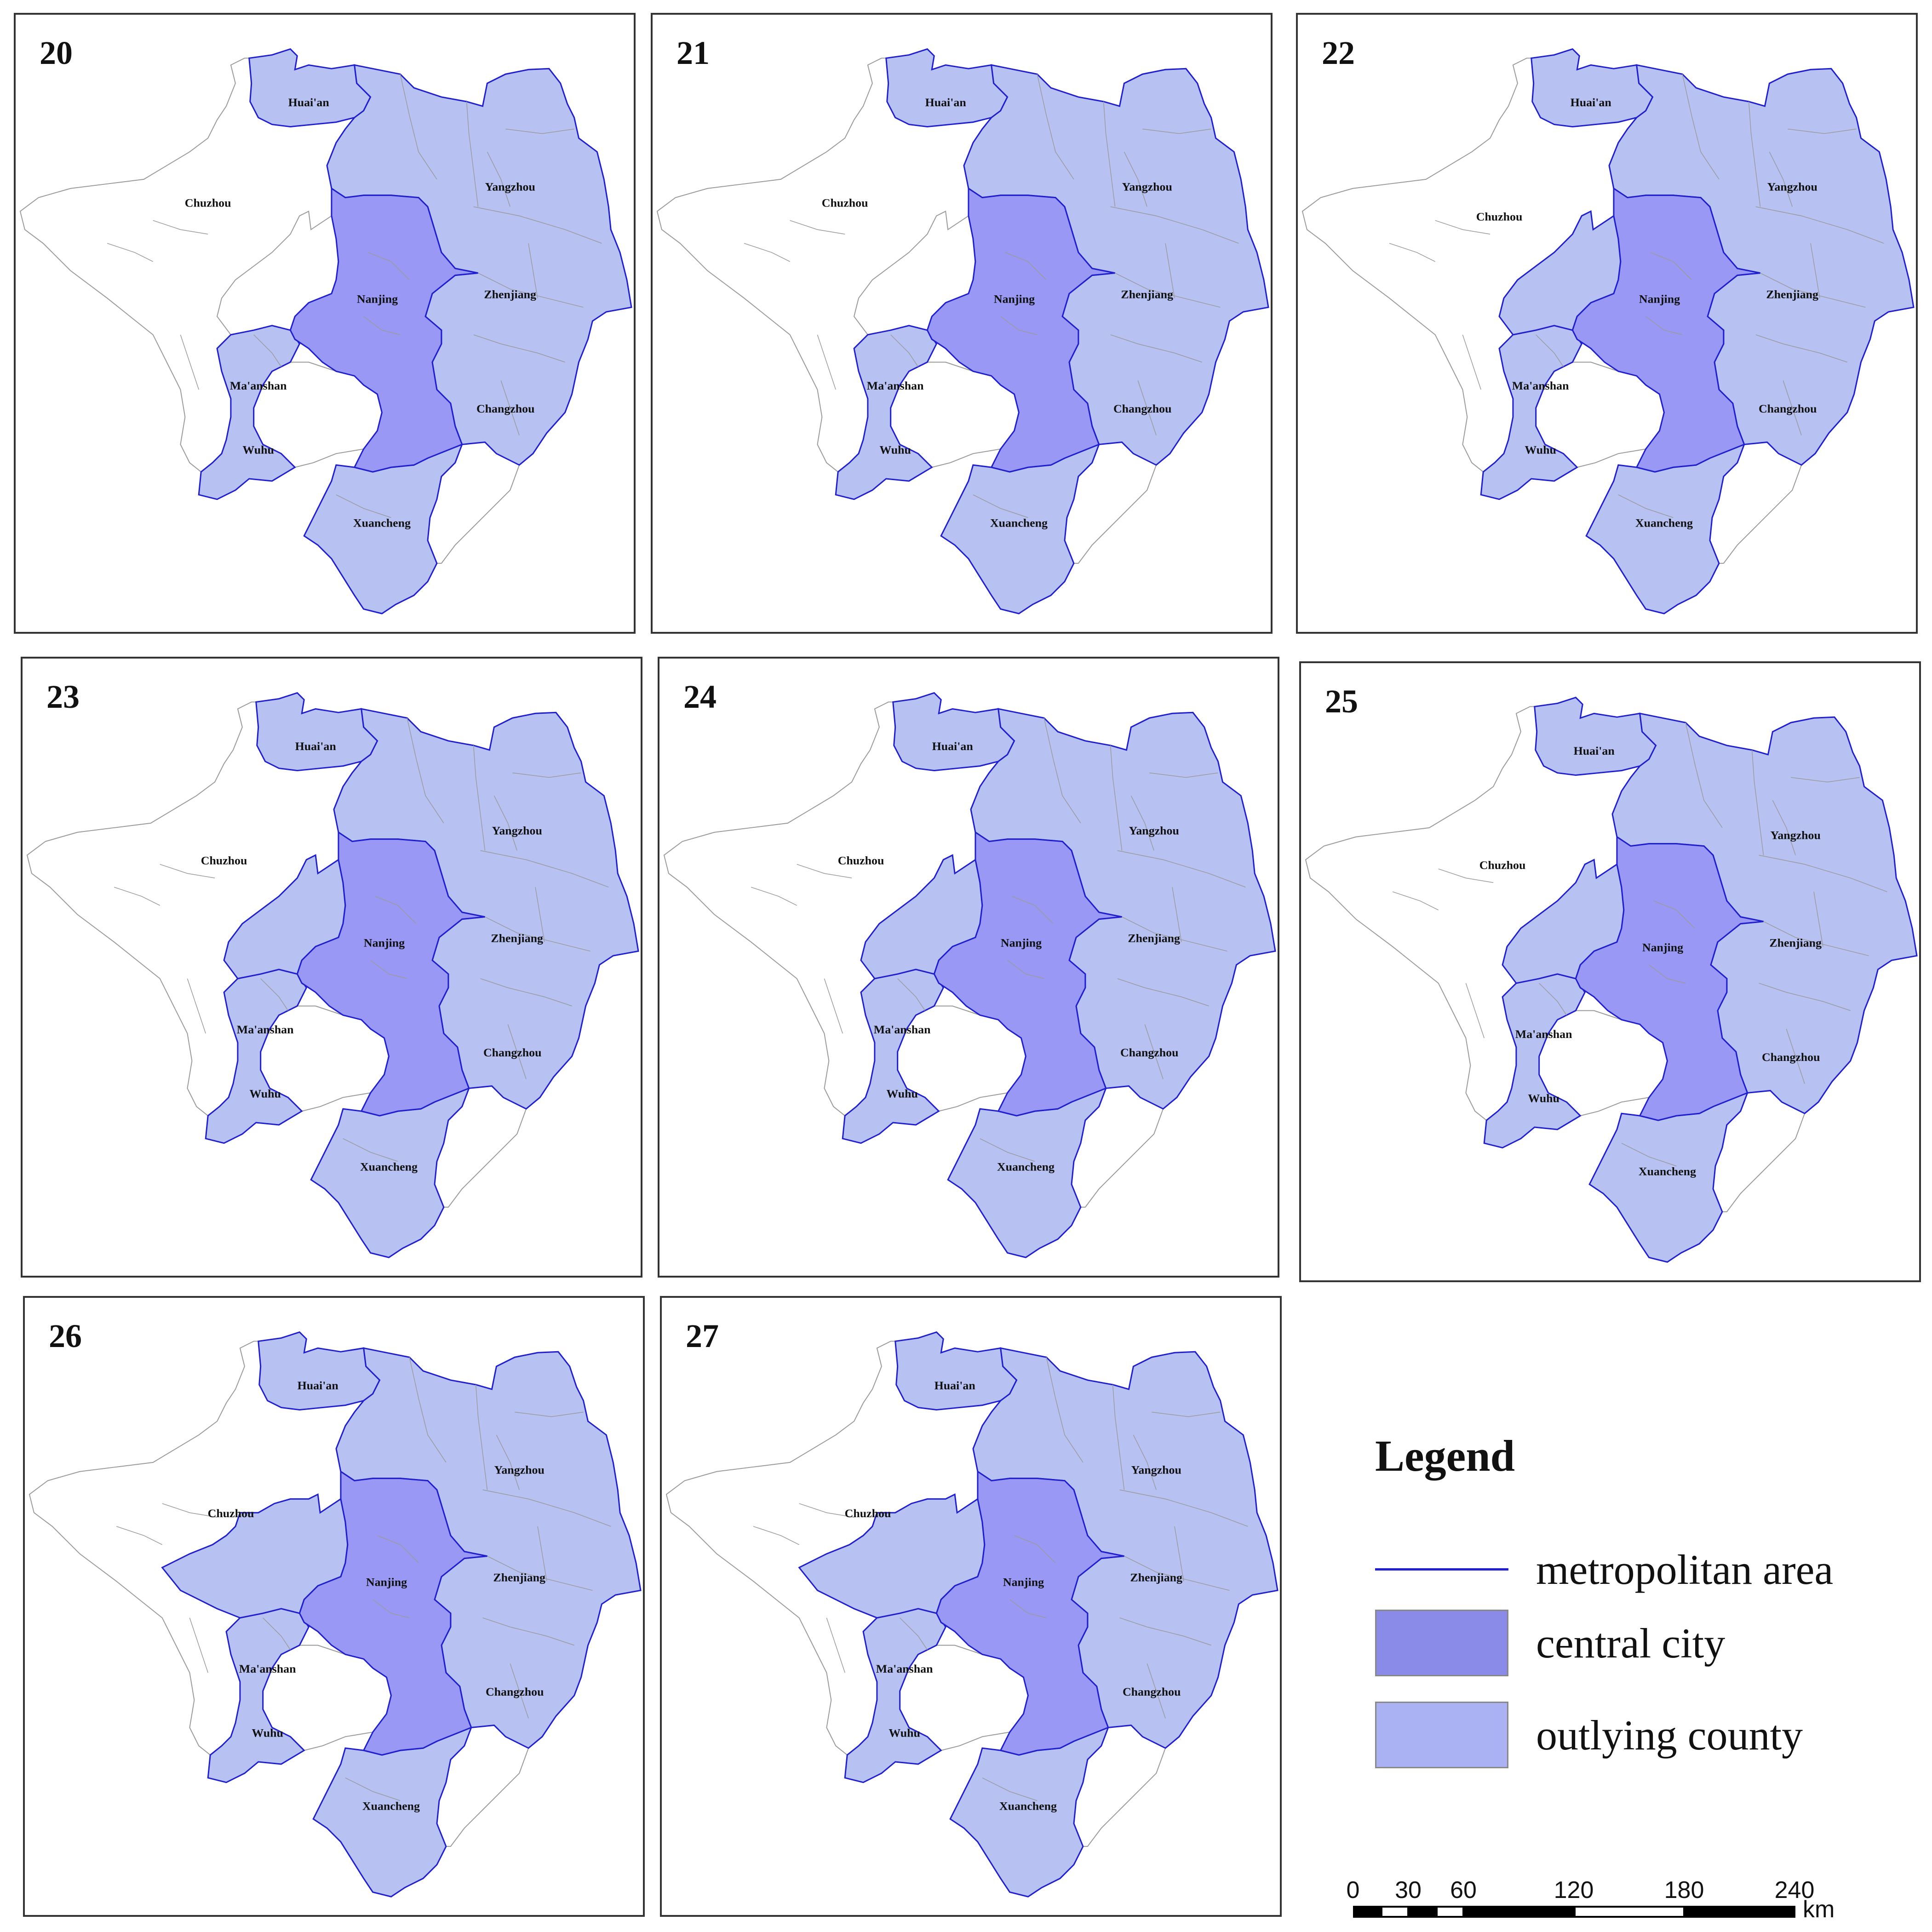  What do you see at coordinates (66, 1336) in the screenshot?
I see `panel-number: 26` at bounding box center [66, 1336].